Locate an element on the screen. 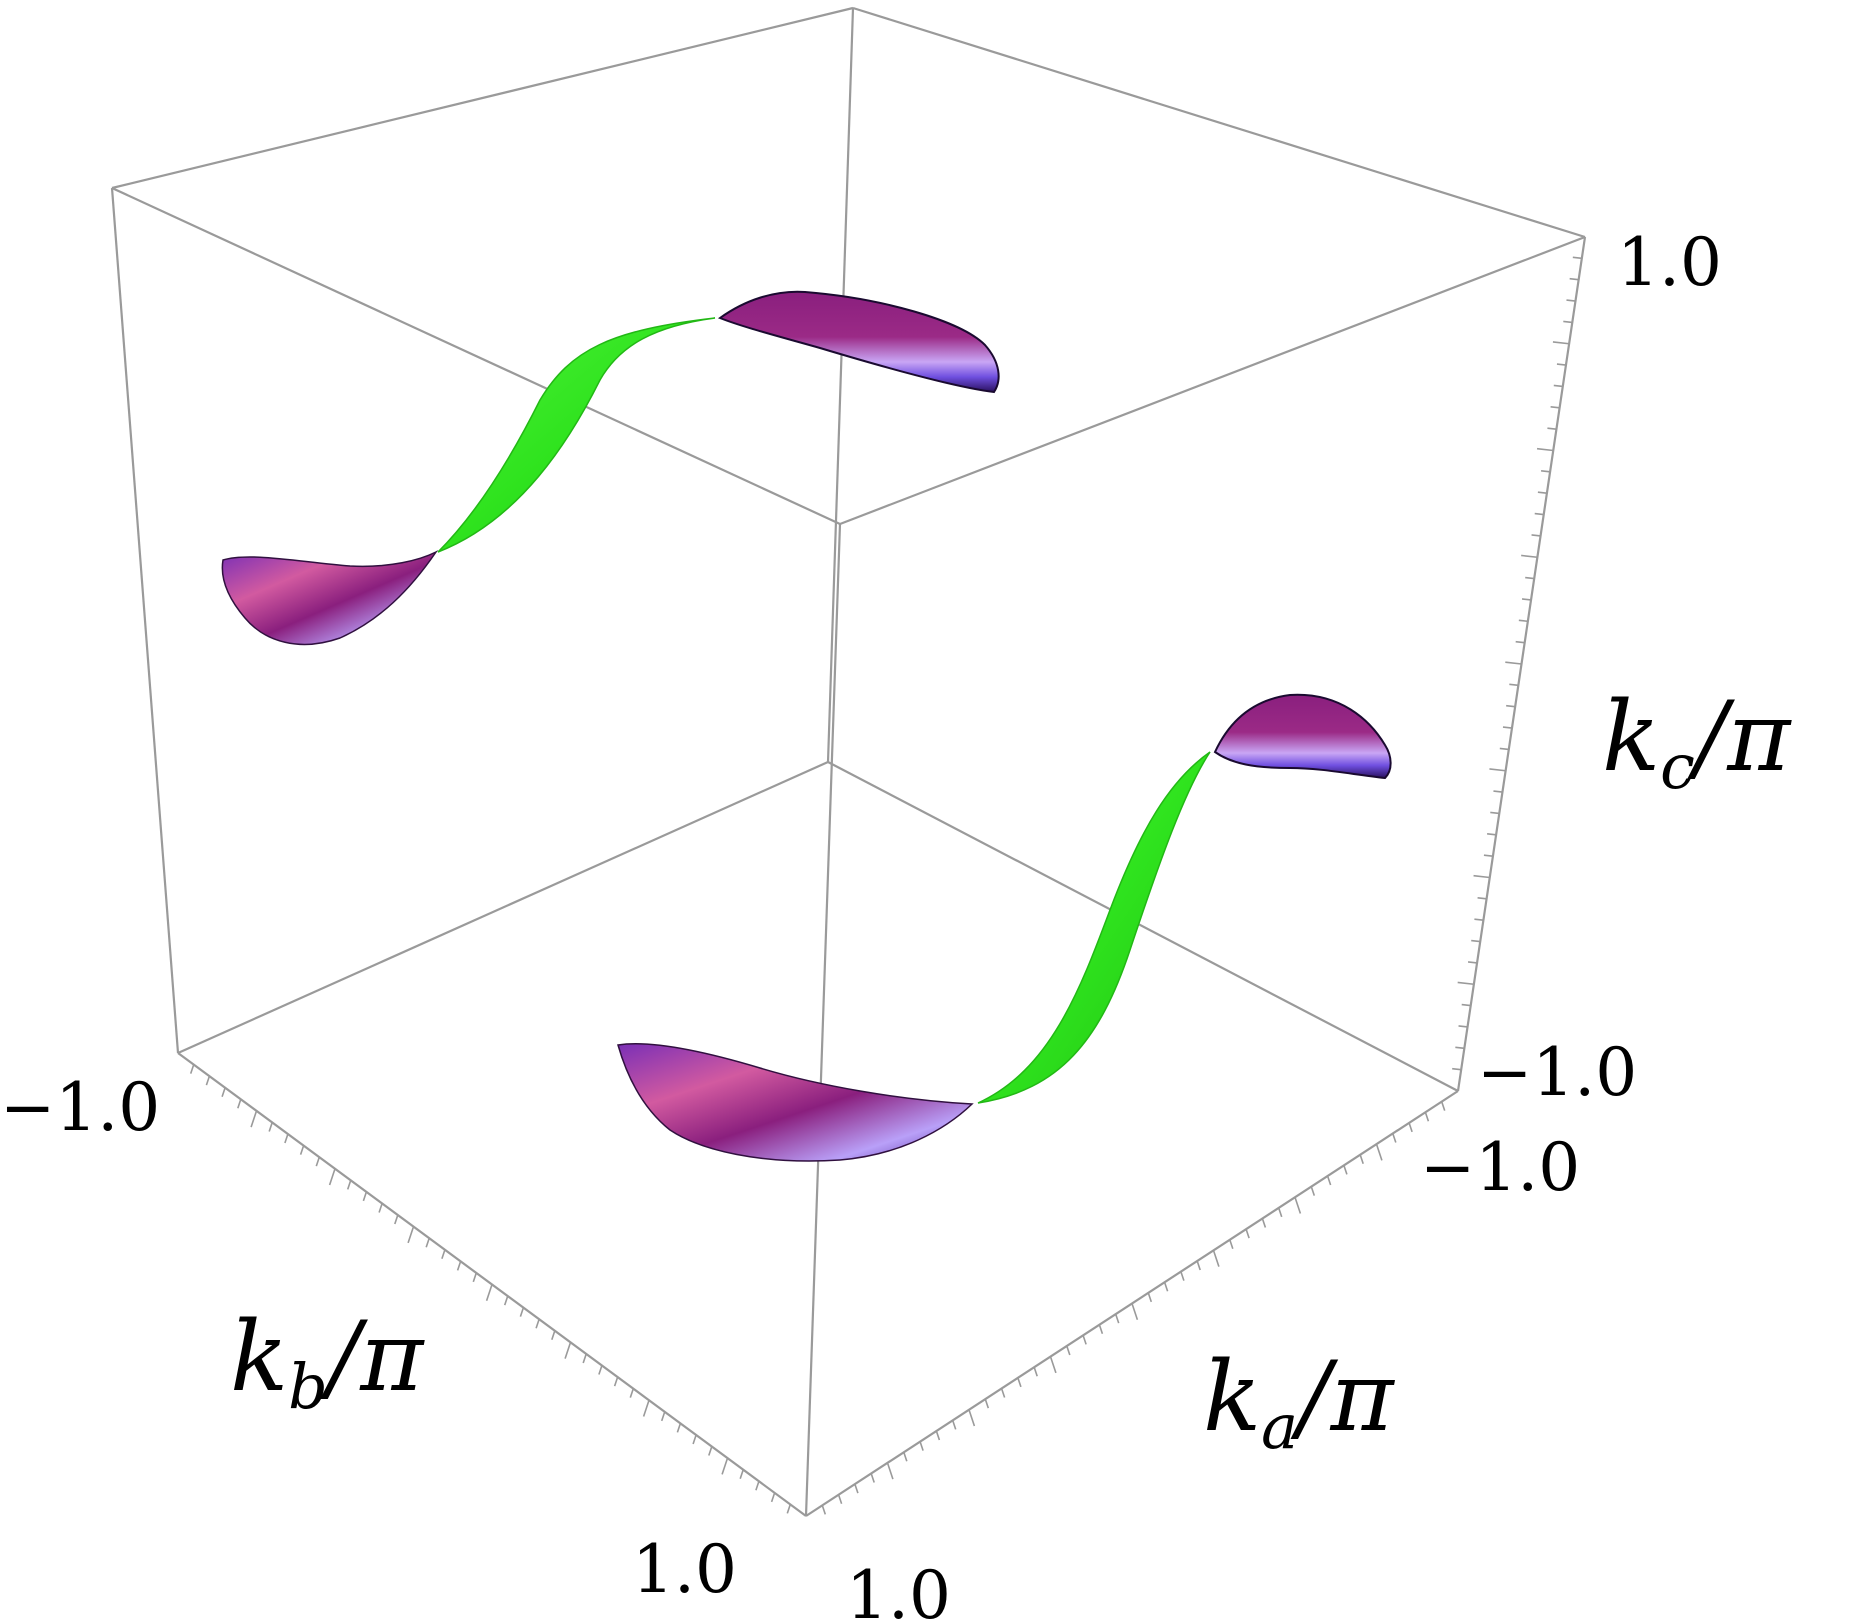 The height and width of the screenshot is (1621, 1872). kc-axis-var: k is located at coordinates (1631, 737).